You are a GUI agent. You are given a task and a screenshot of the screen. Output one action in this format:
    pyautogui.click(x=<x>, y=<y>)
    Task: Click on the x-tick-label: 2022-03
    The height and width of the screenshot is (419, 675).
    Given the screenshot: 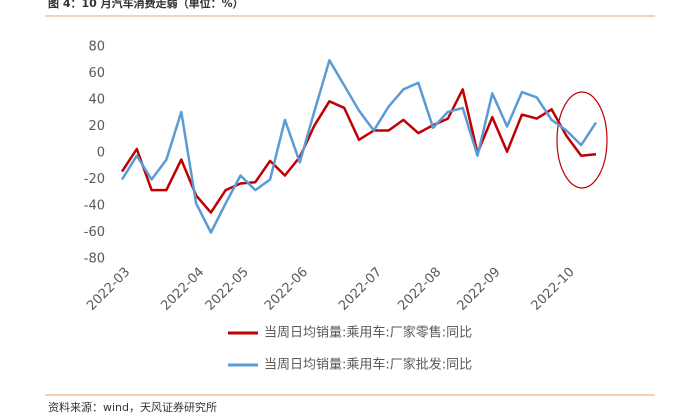 What is the action you would take?
    pyautogui.click(x=108, y=289)
    